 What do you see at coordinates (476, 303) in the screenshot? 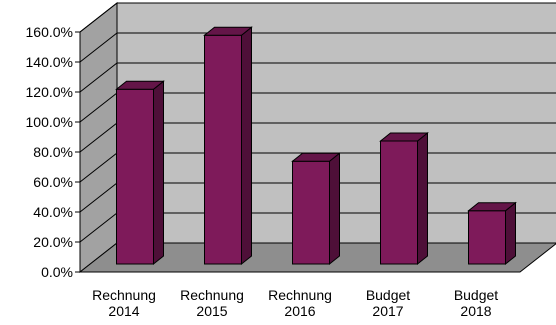
I see `x-category-label: Budget 2018` at bounding box center [476, 303].